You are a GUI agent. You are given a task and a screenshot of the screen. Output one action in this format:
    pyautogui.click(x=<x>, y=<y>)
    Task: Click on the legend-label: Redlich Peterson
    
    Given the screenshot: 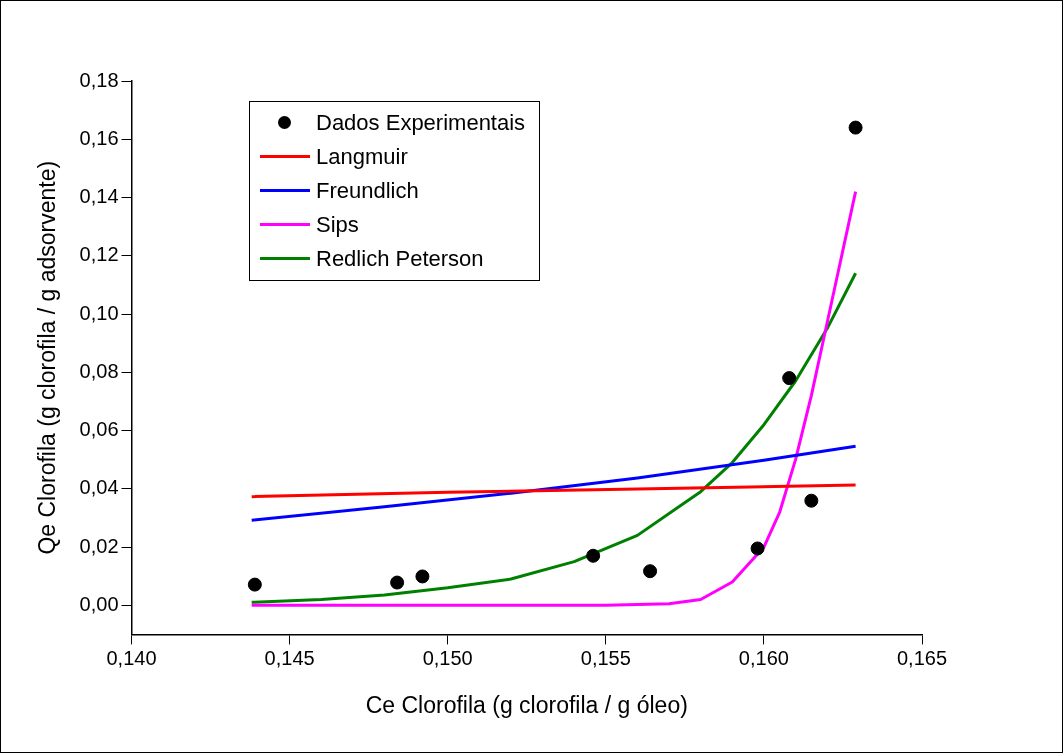 What is the action you would take?
    pyautogui.click(x=400, y=259)
    